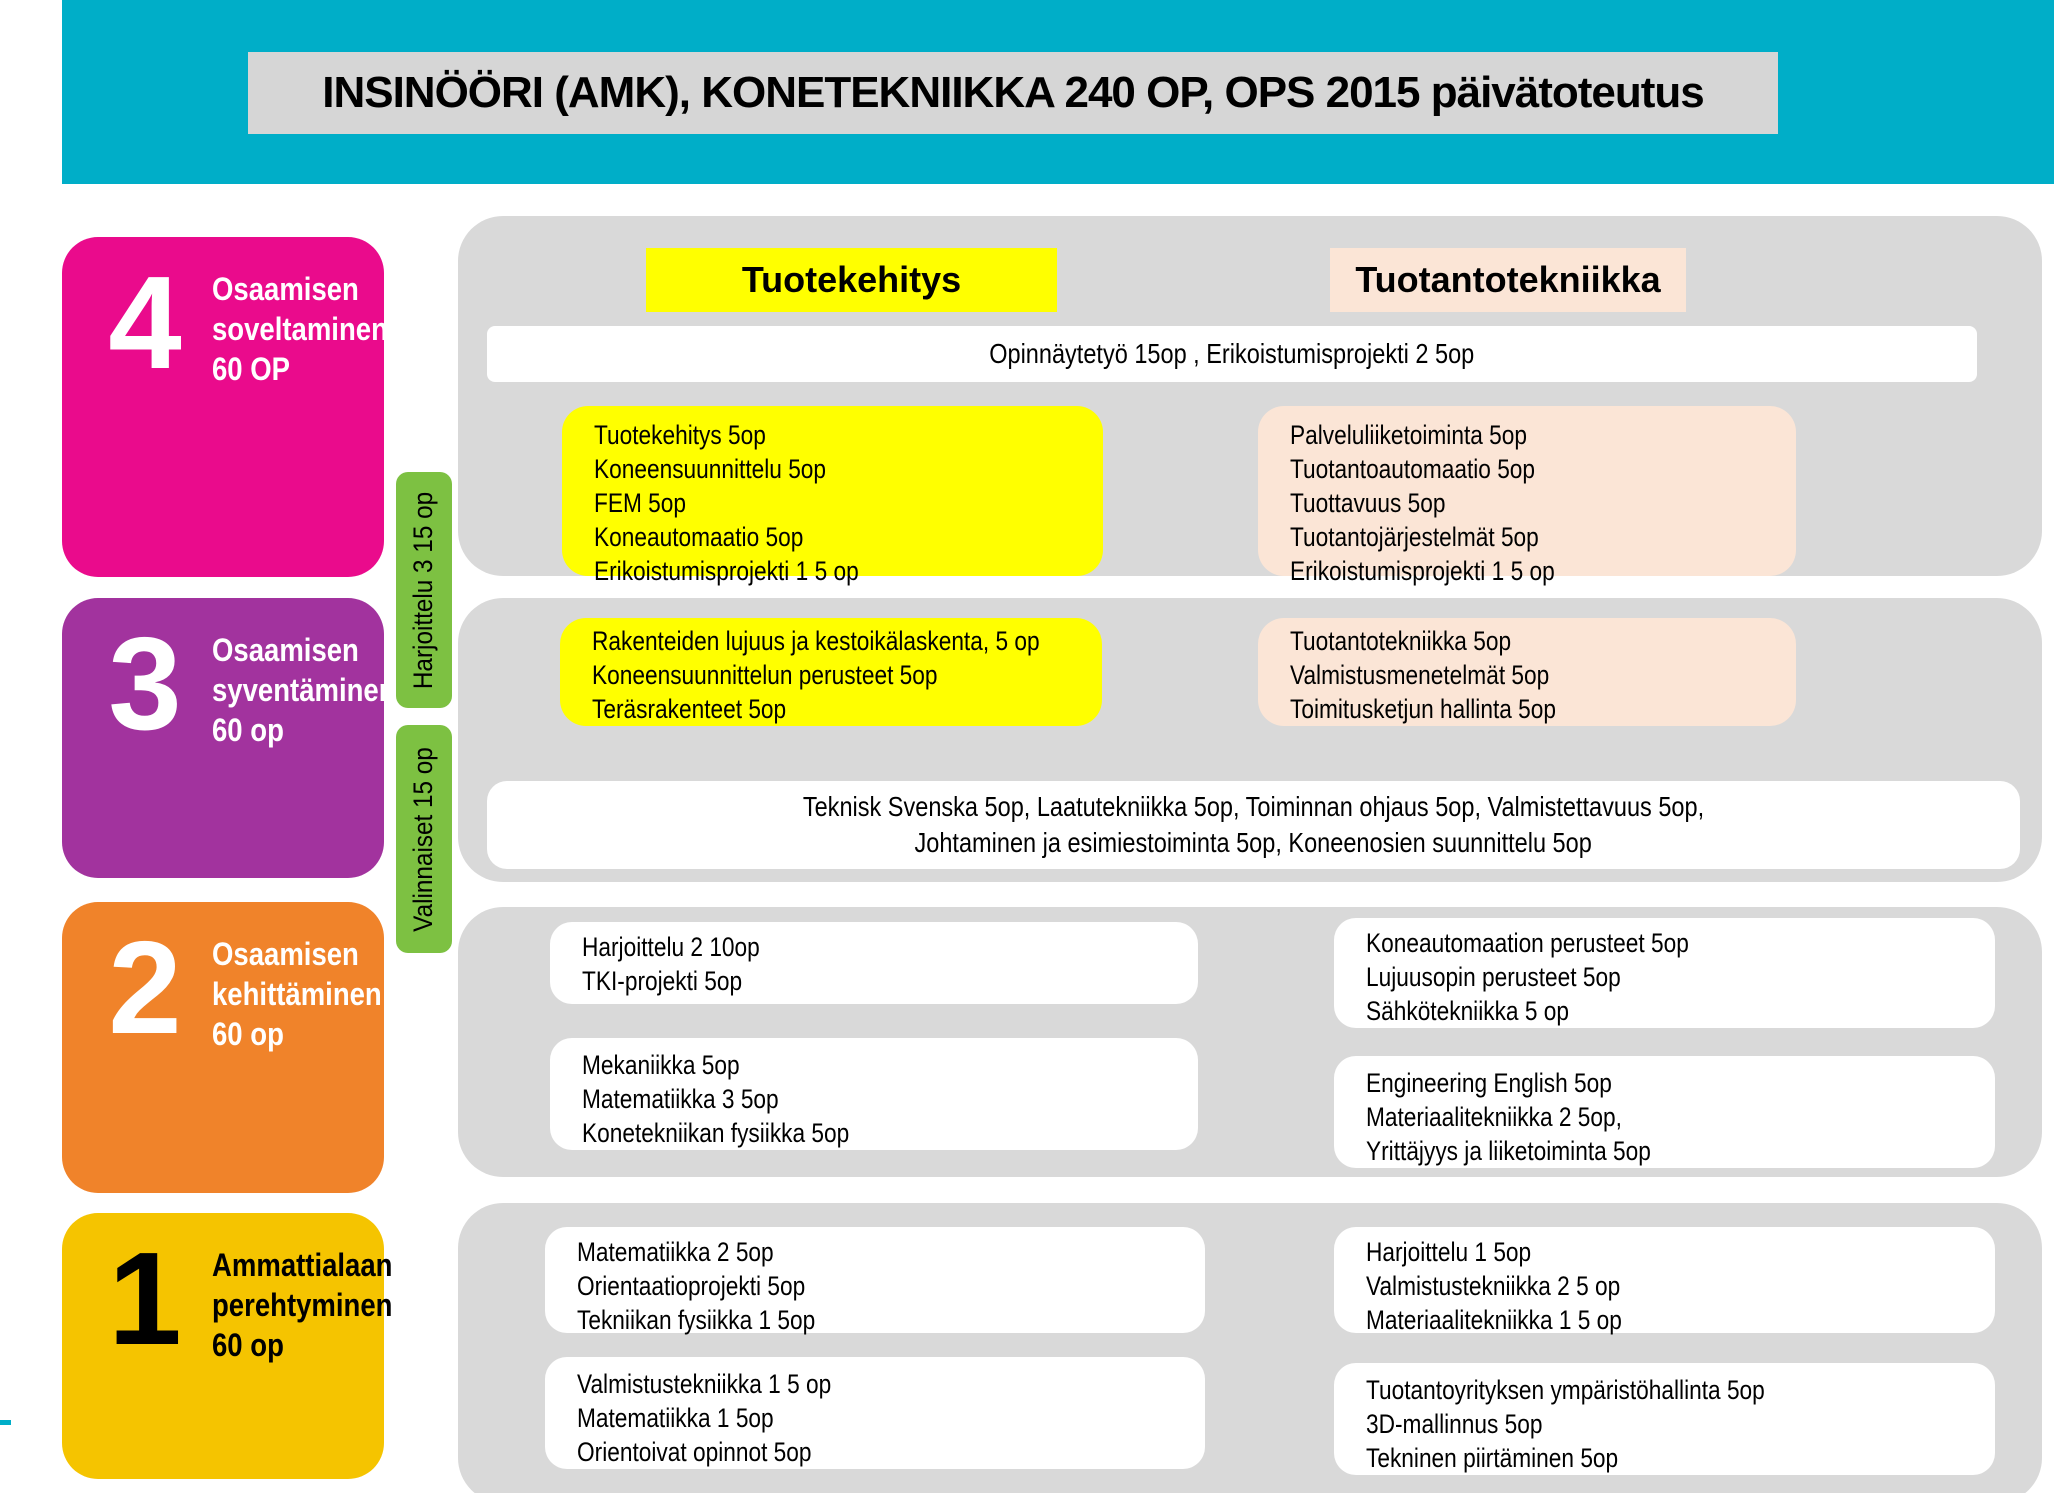 Image resolution: width=2054 pixels, height=1493 pixels. Describe the element at coordinates (5, 1422) in the screenshot. I see `edge-artifact` at that location.